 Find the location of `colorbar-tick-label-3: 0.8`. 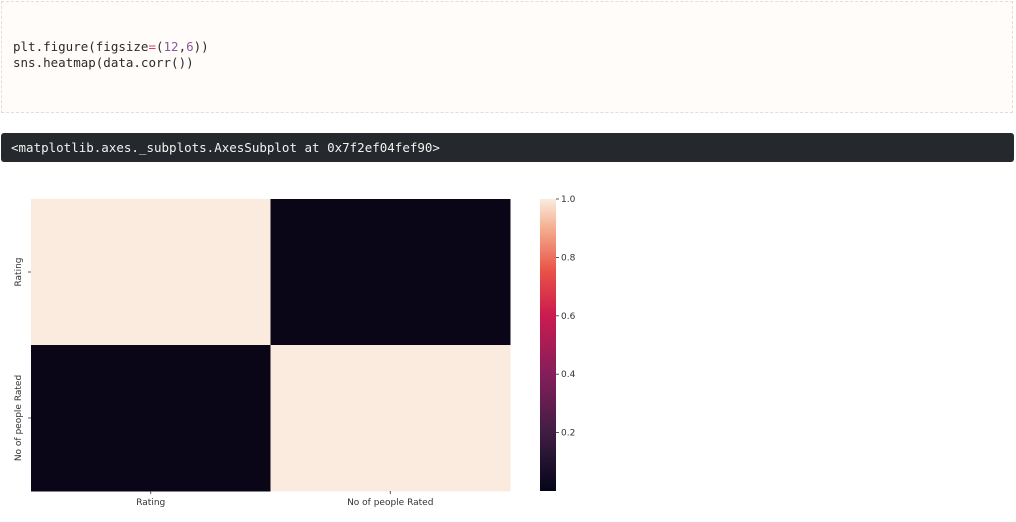

colorbar-tick-label-3: 0.8 is located at coordinates (568, 258).